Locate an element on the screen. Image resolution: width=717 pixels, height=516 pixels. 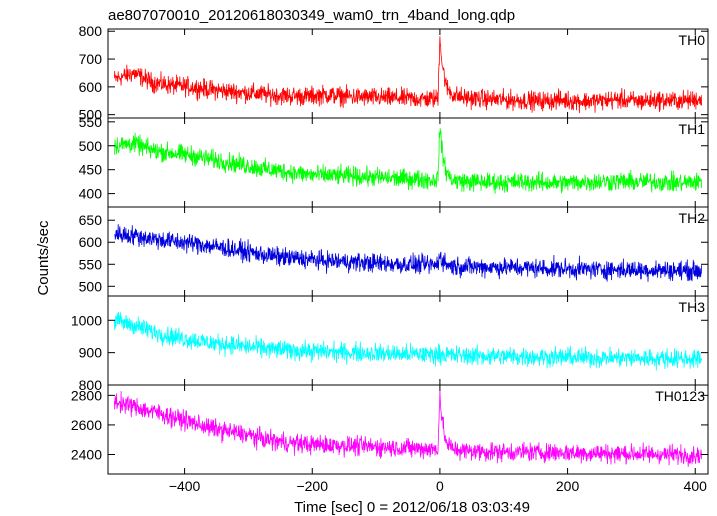
x-tick-label: 400 is located at coordinates (696, 486).